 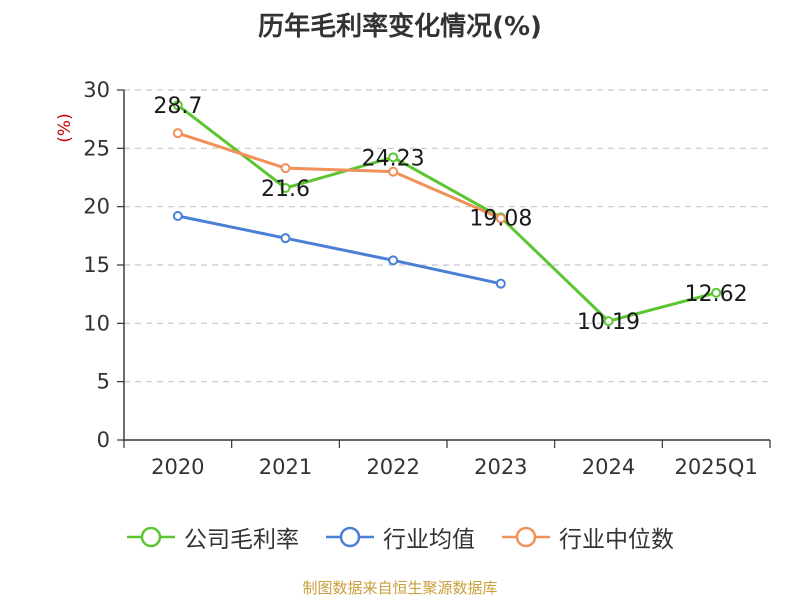 What do you see at coordinates (96, 323) in the screenshot?
I see `y-tick-label: 10` at bounding box center [96, 323].